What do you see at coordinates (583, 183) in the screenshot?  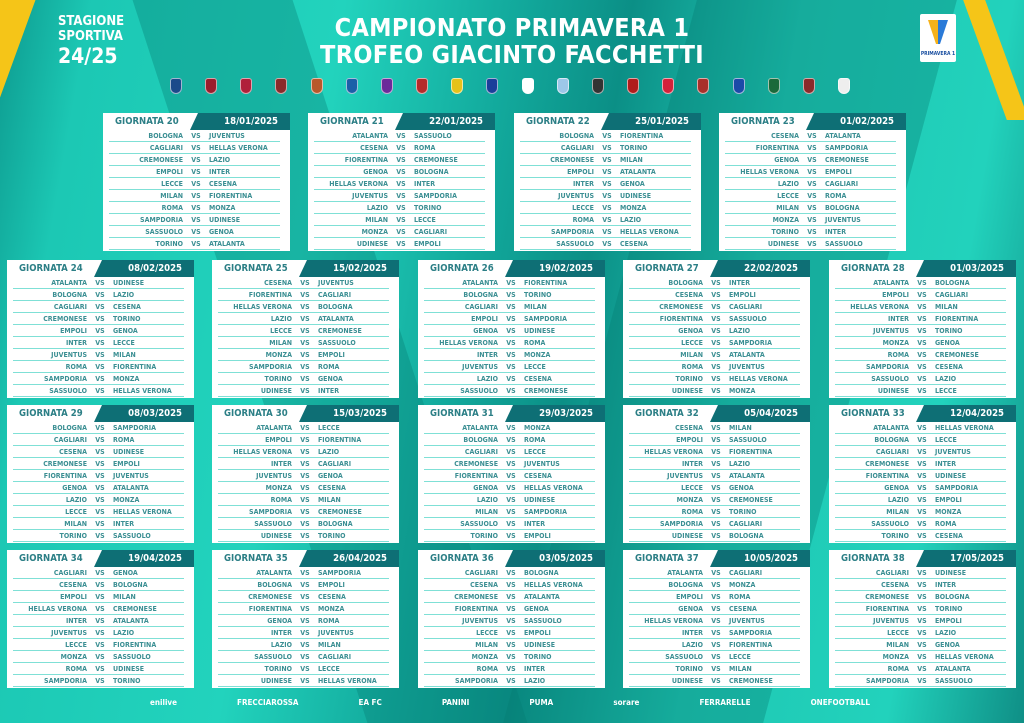 I see `home-team: INTER` at bounding box center [583, 183].